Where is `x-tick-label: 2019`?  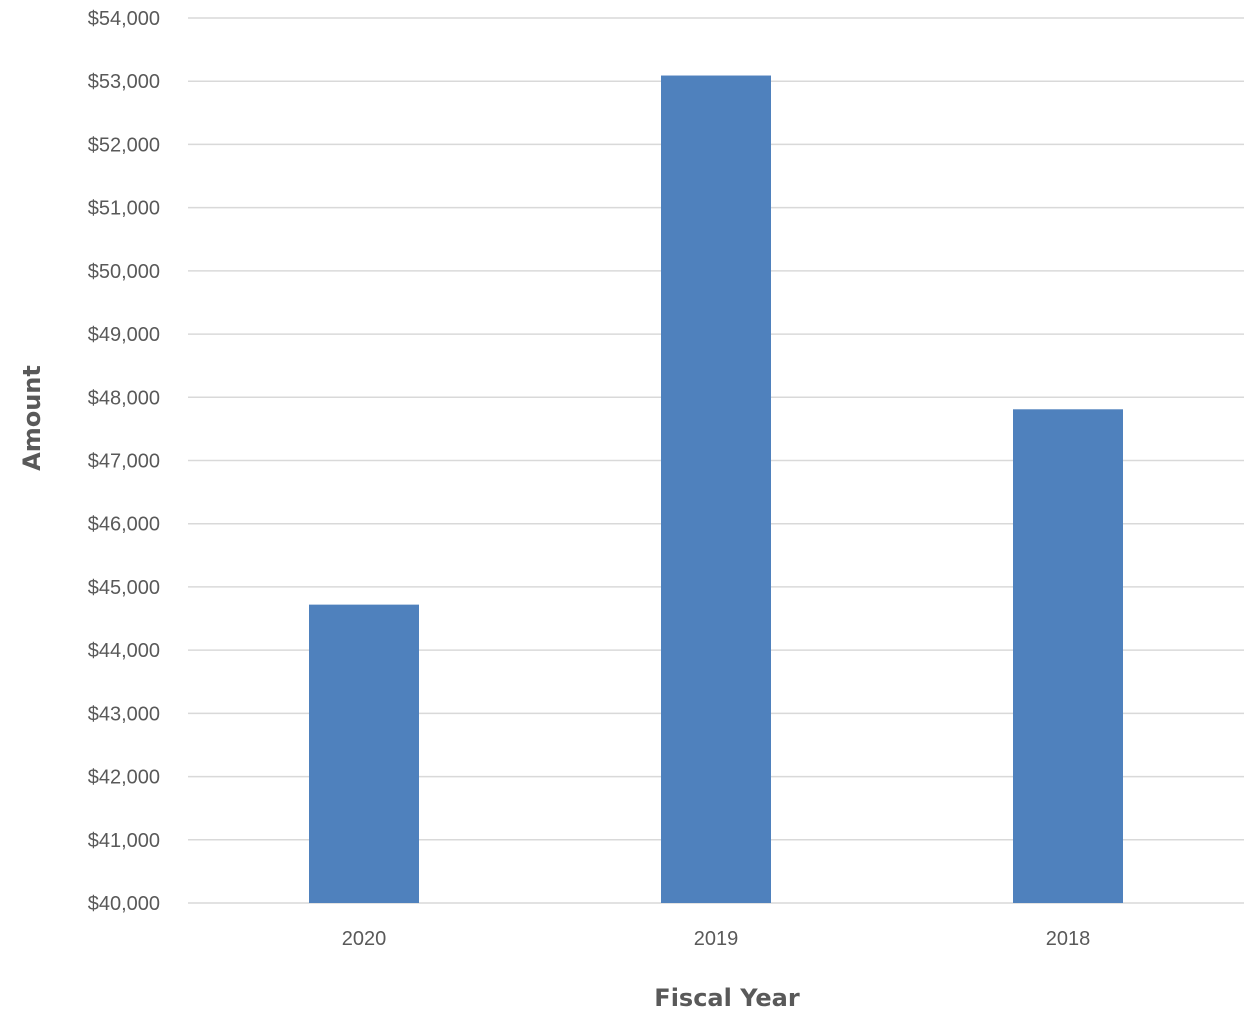 x-tick-label: 2019 is located at coordinates (716, 939).